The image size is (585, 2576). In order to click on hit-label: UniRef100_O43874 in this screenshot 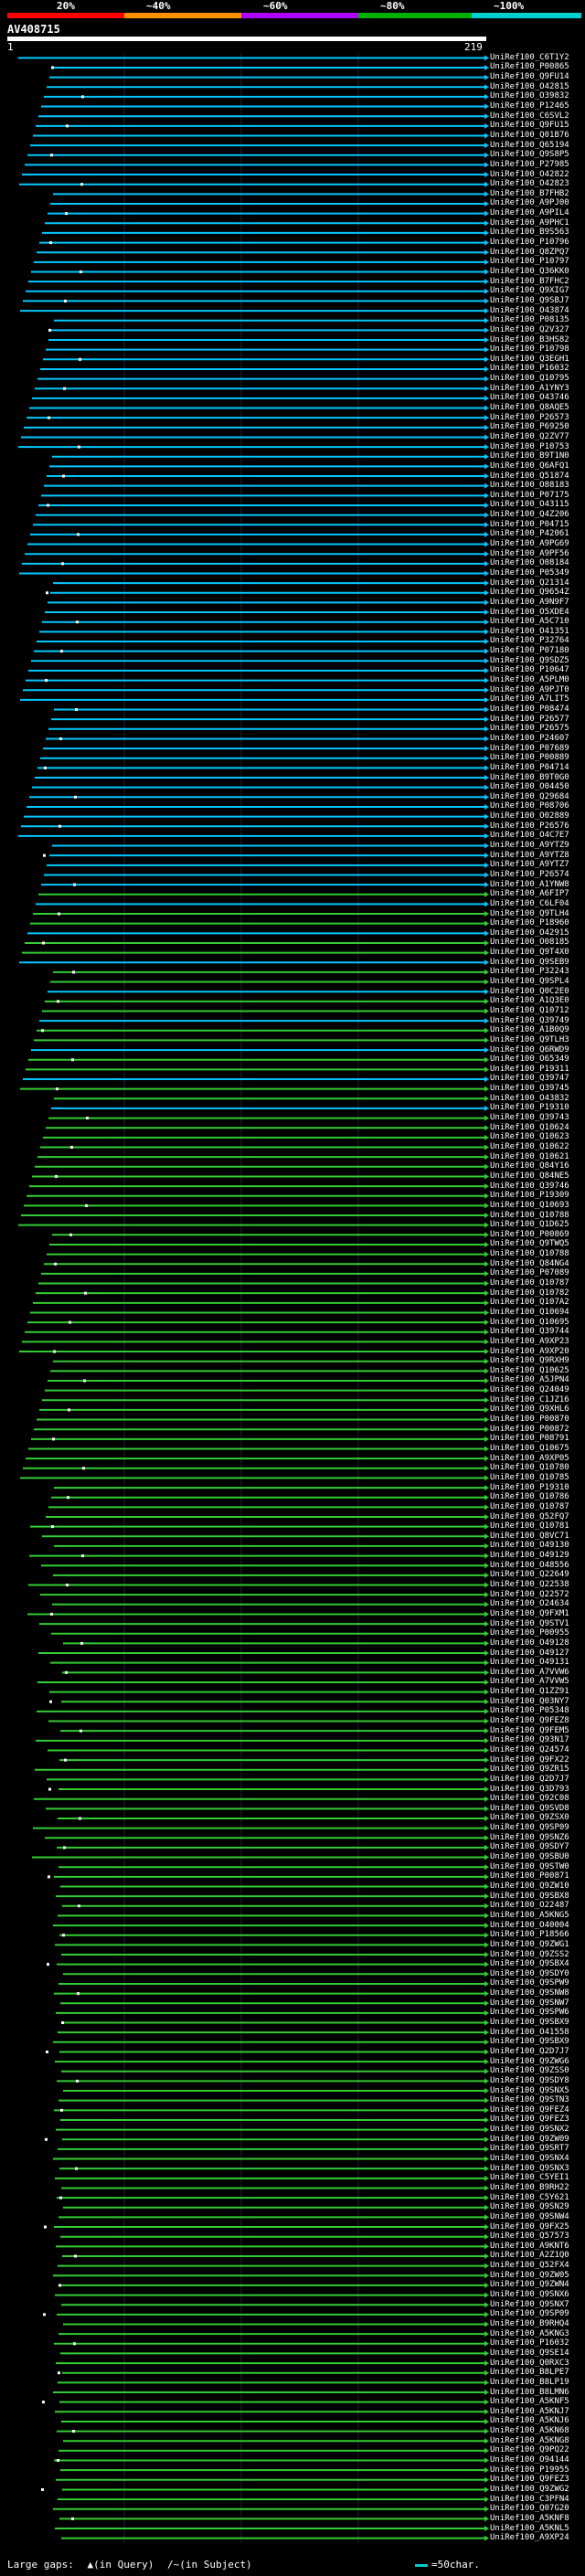, I will do `click(530, 310)`.